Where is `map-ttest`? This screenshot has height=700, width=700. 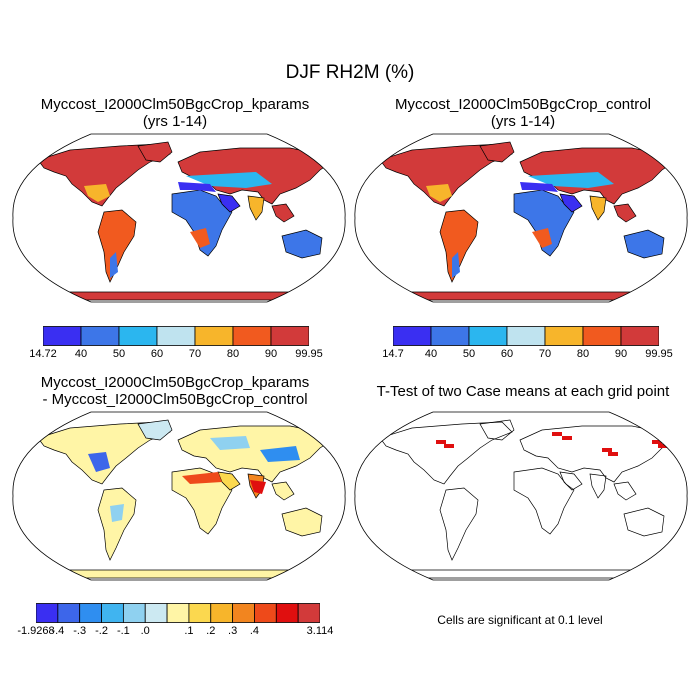 map-ttest is located at coordinates (521, 496).